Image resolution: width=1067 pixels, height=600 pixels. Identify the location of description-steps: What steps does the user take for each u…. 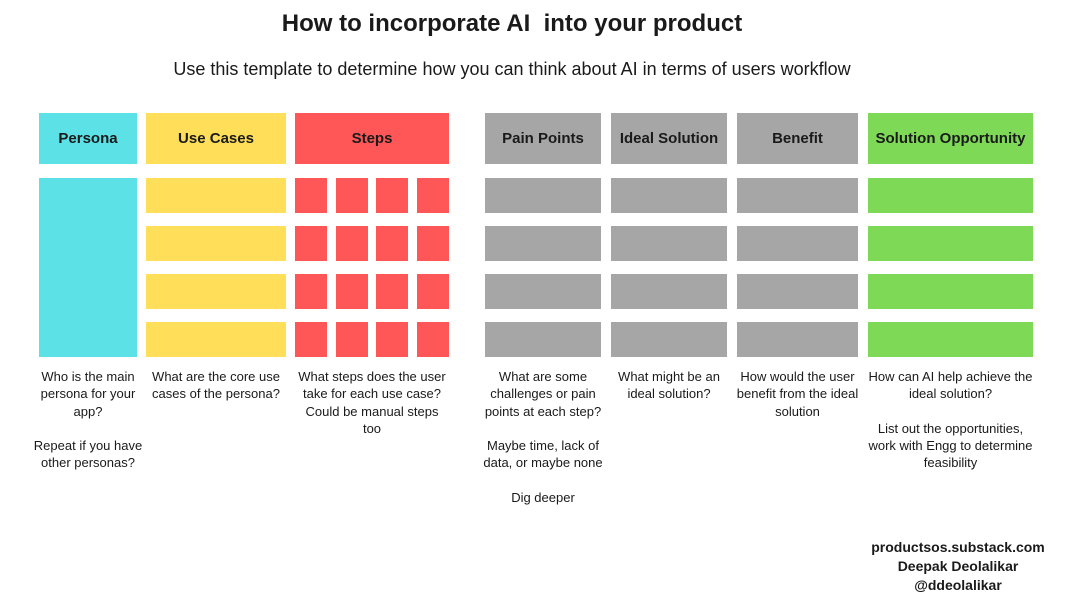
(372, 402).